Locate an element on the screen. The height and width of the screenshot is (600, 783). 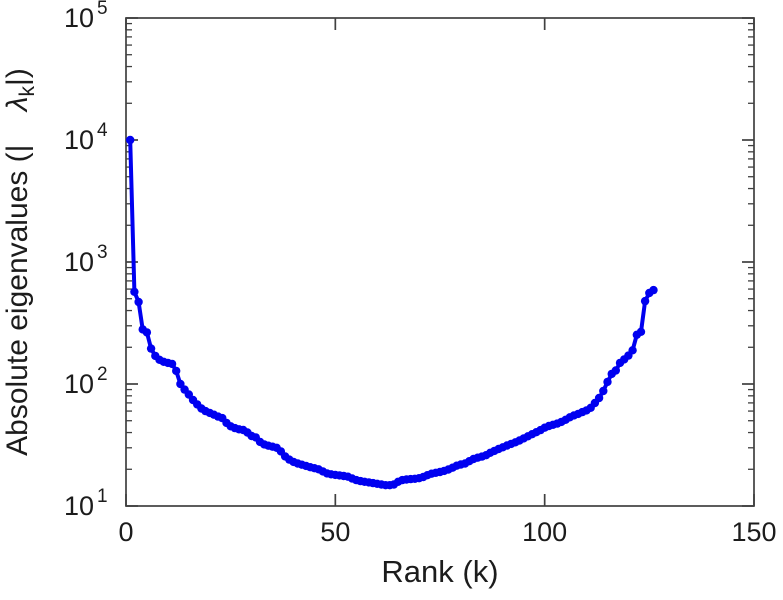
y-tick-label: 10 1 is located at coordinates (86, 503).